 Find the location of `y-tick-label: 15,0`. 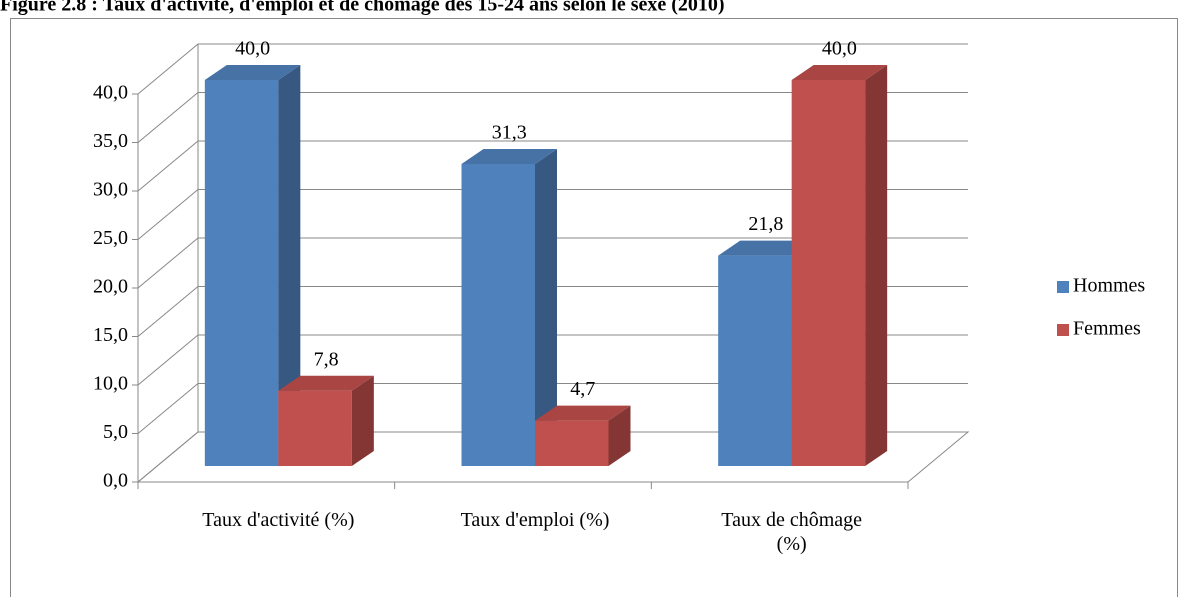

y-tick-label: 15,0 is located at coordinates (110, 335).